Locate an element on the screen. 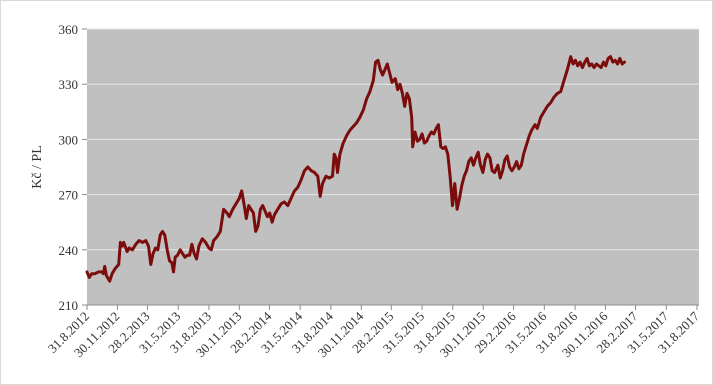 The height and width of the screenshot is (385, 713). y-tick-label: 270 is located at coordinates (69, 195).